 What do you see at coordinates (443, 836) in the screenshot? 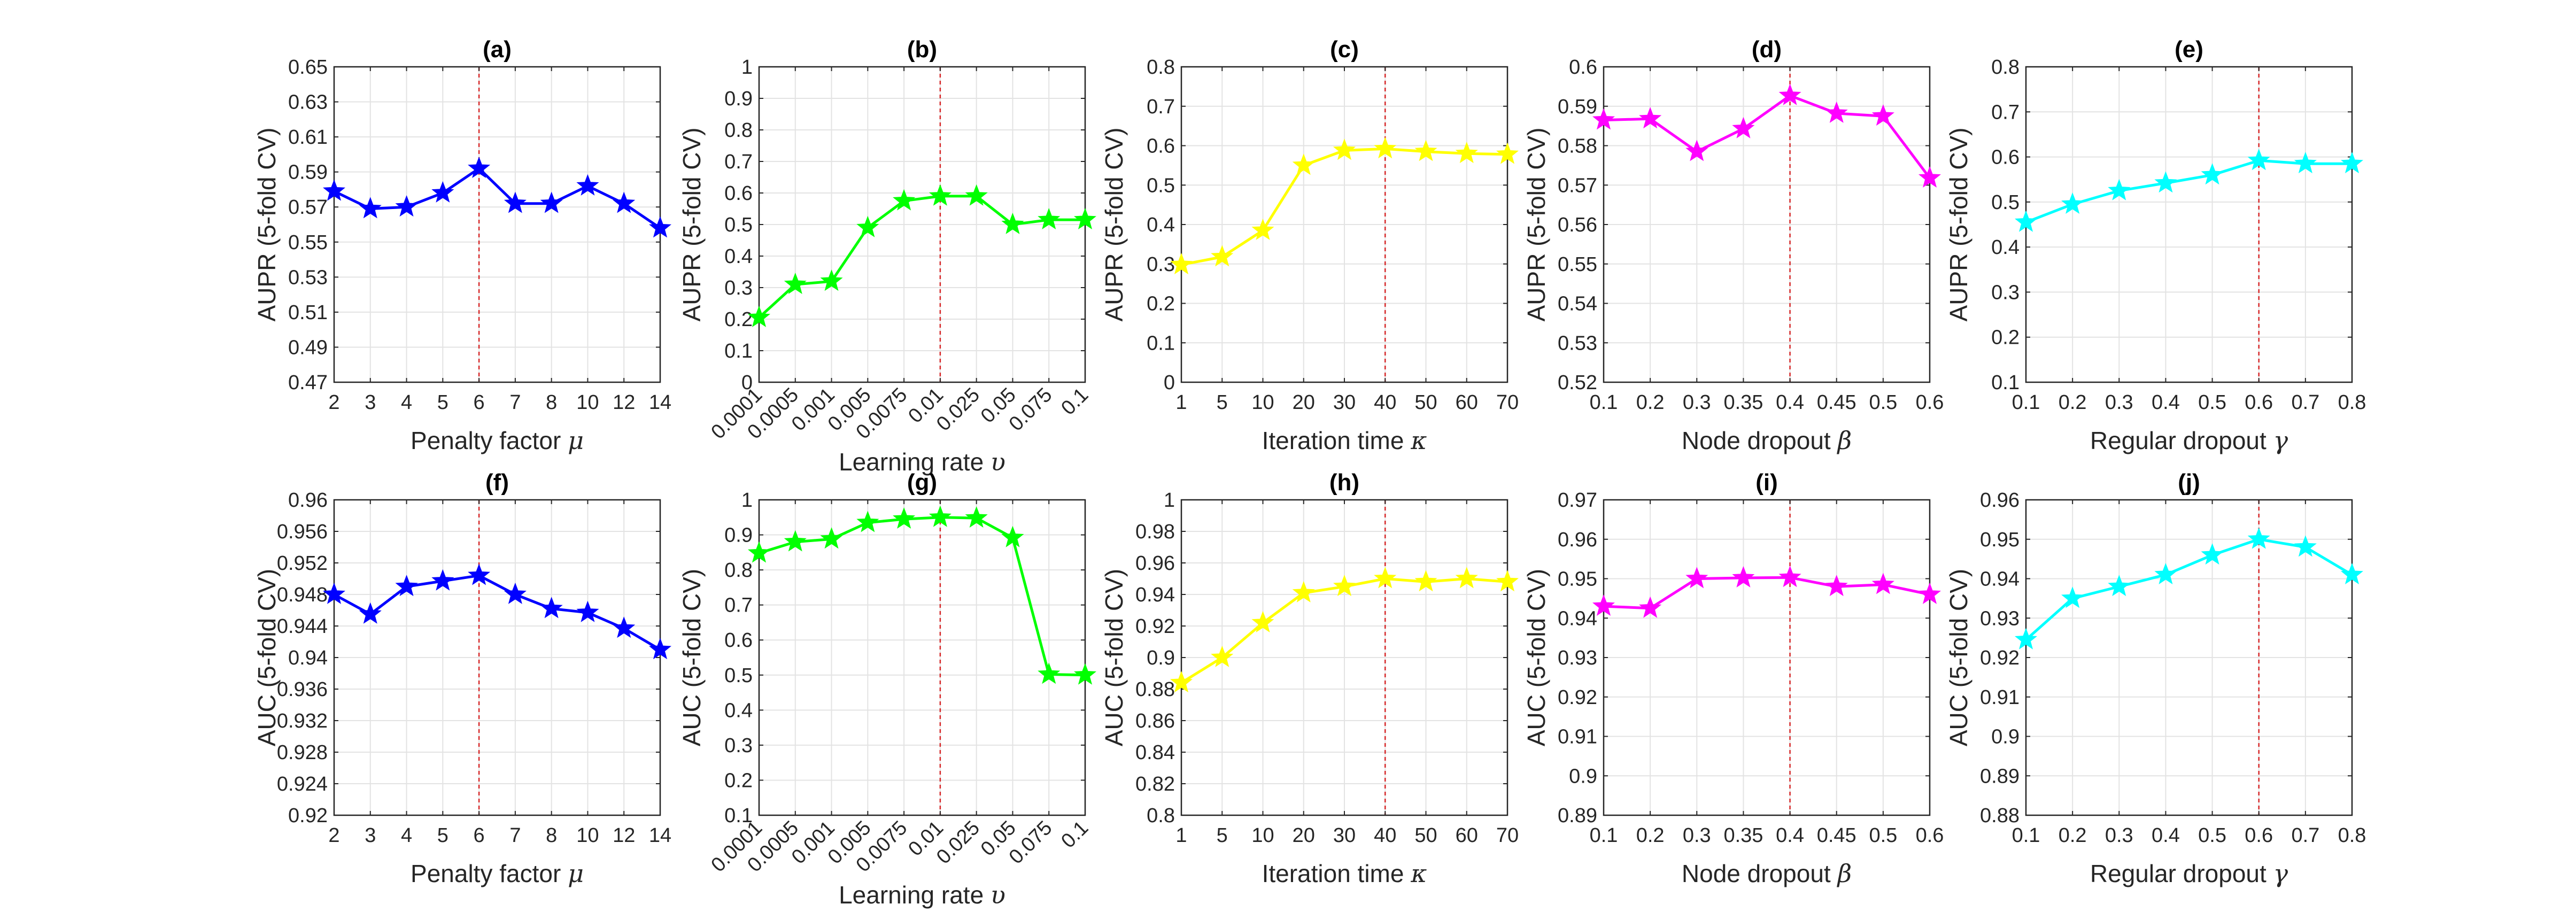
I see `x-tick-label: 5` at bounding box center [443, 836].